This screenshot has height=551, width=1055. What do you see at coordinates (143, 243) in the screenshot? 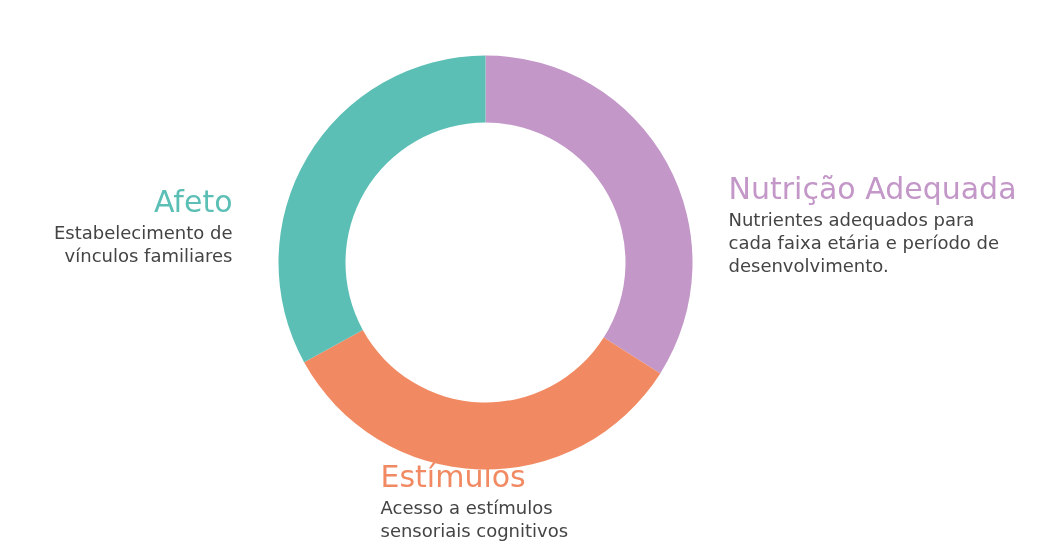
I see `text: Estabelecimento de vínculos familiares` at bounding box center [143, 243].